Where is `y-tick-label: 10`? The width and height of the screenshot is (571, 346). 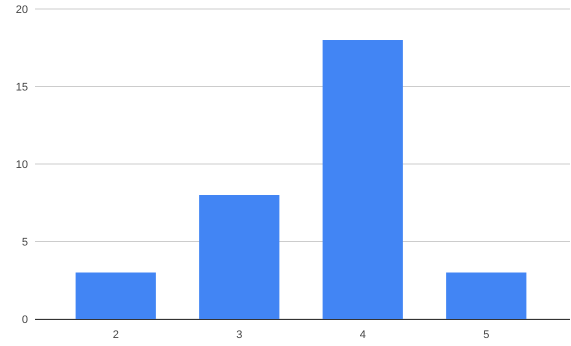 y-tick-label: 10 is located at coordinates (22, 164).